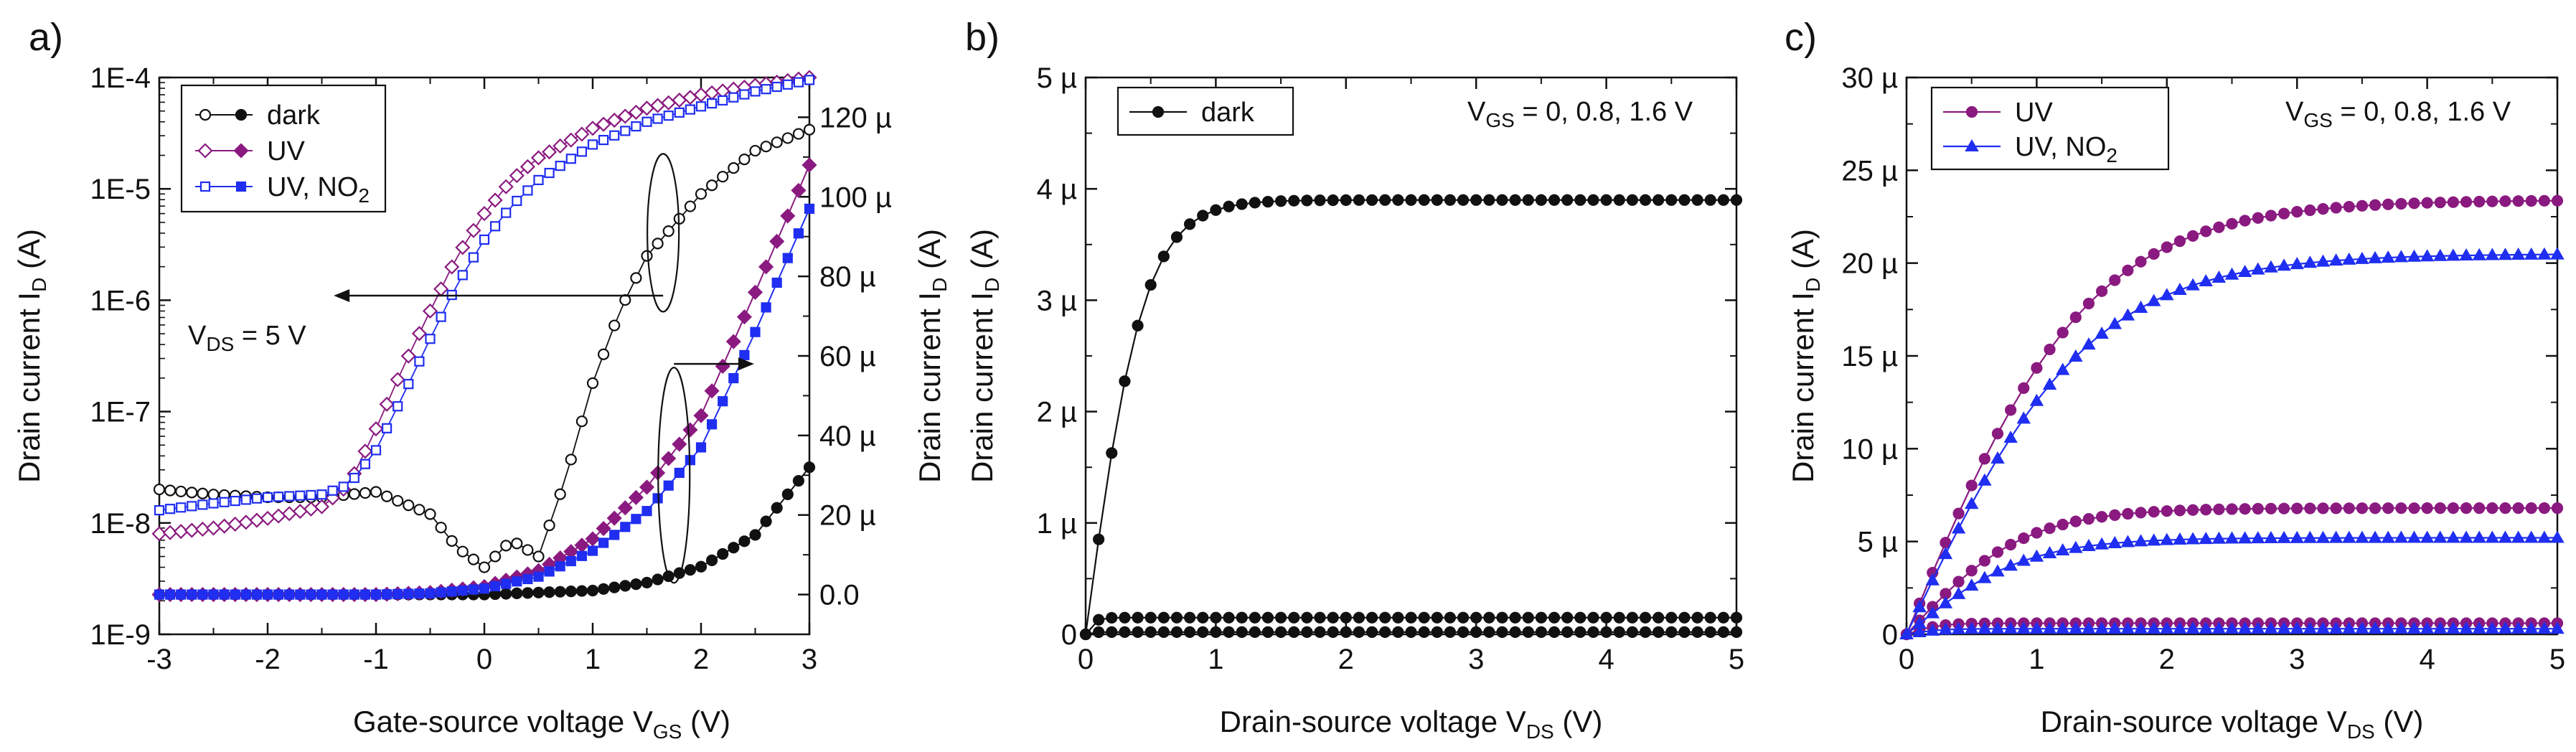 The image size is (2576, 752). I want to click on series-line, so click(2232, 444).